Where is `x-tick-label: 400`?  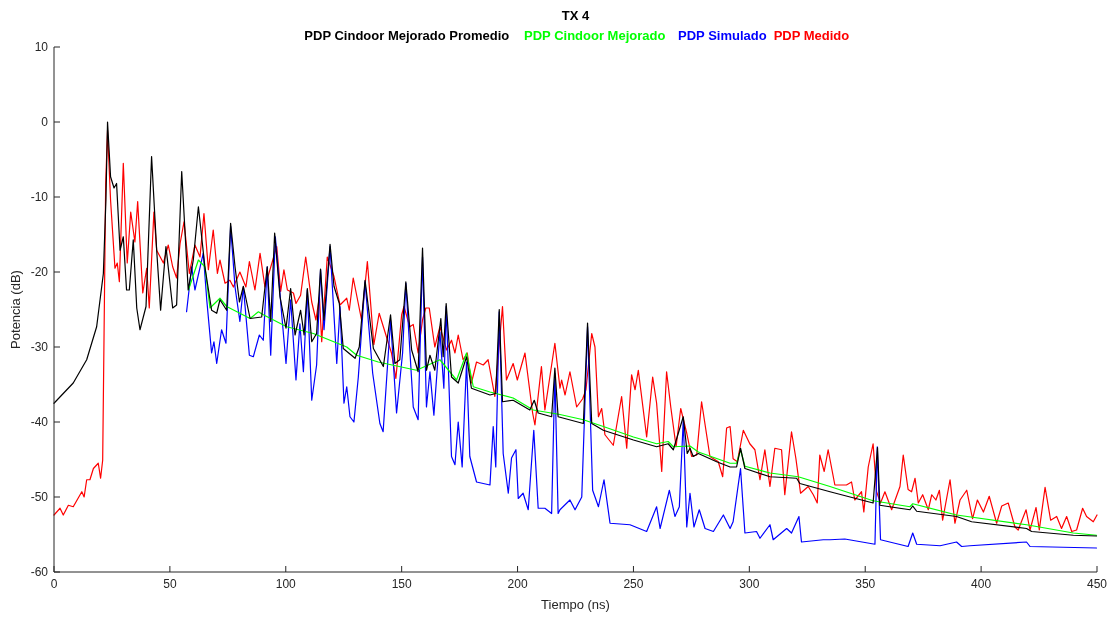
x-tick-label: 400 is located at coordinates (981, 584).